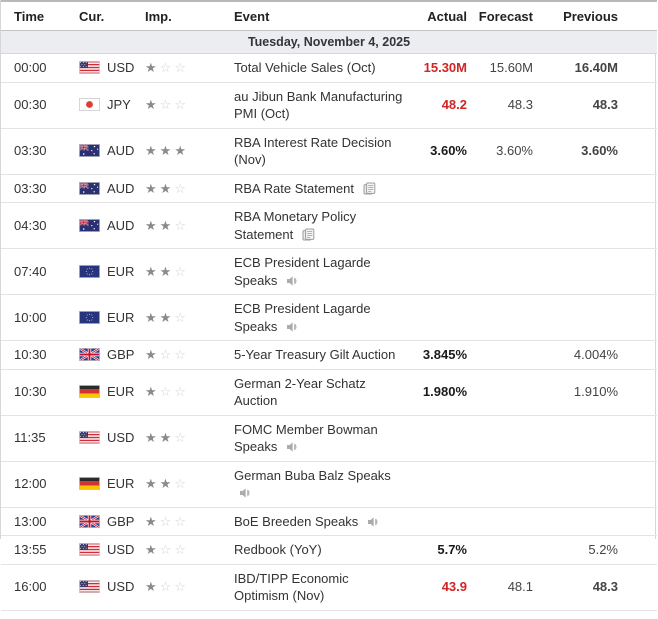 Image resolution: width=658 pixels, height=619 pixels. Describe the element at coordinates (300, 392) in the screenshot. I see `event-name: German 2-Year Schatz Auction` at that location.